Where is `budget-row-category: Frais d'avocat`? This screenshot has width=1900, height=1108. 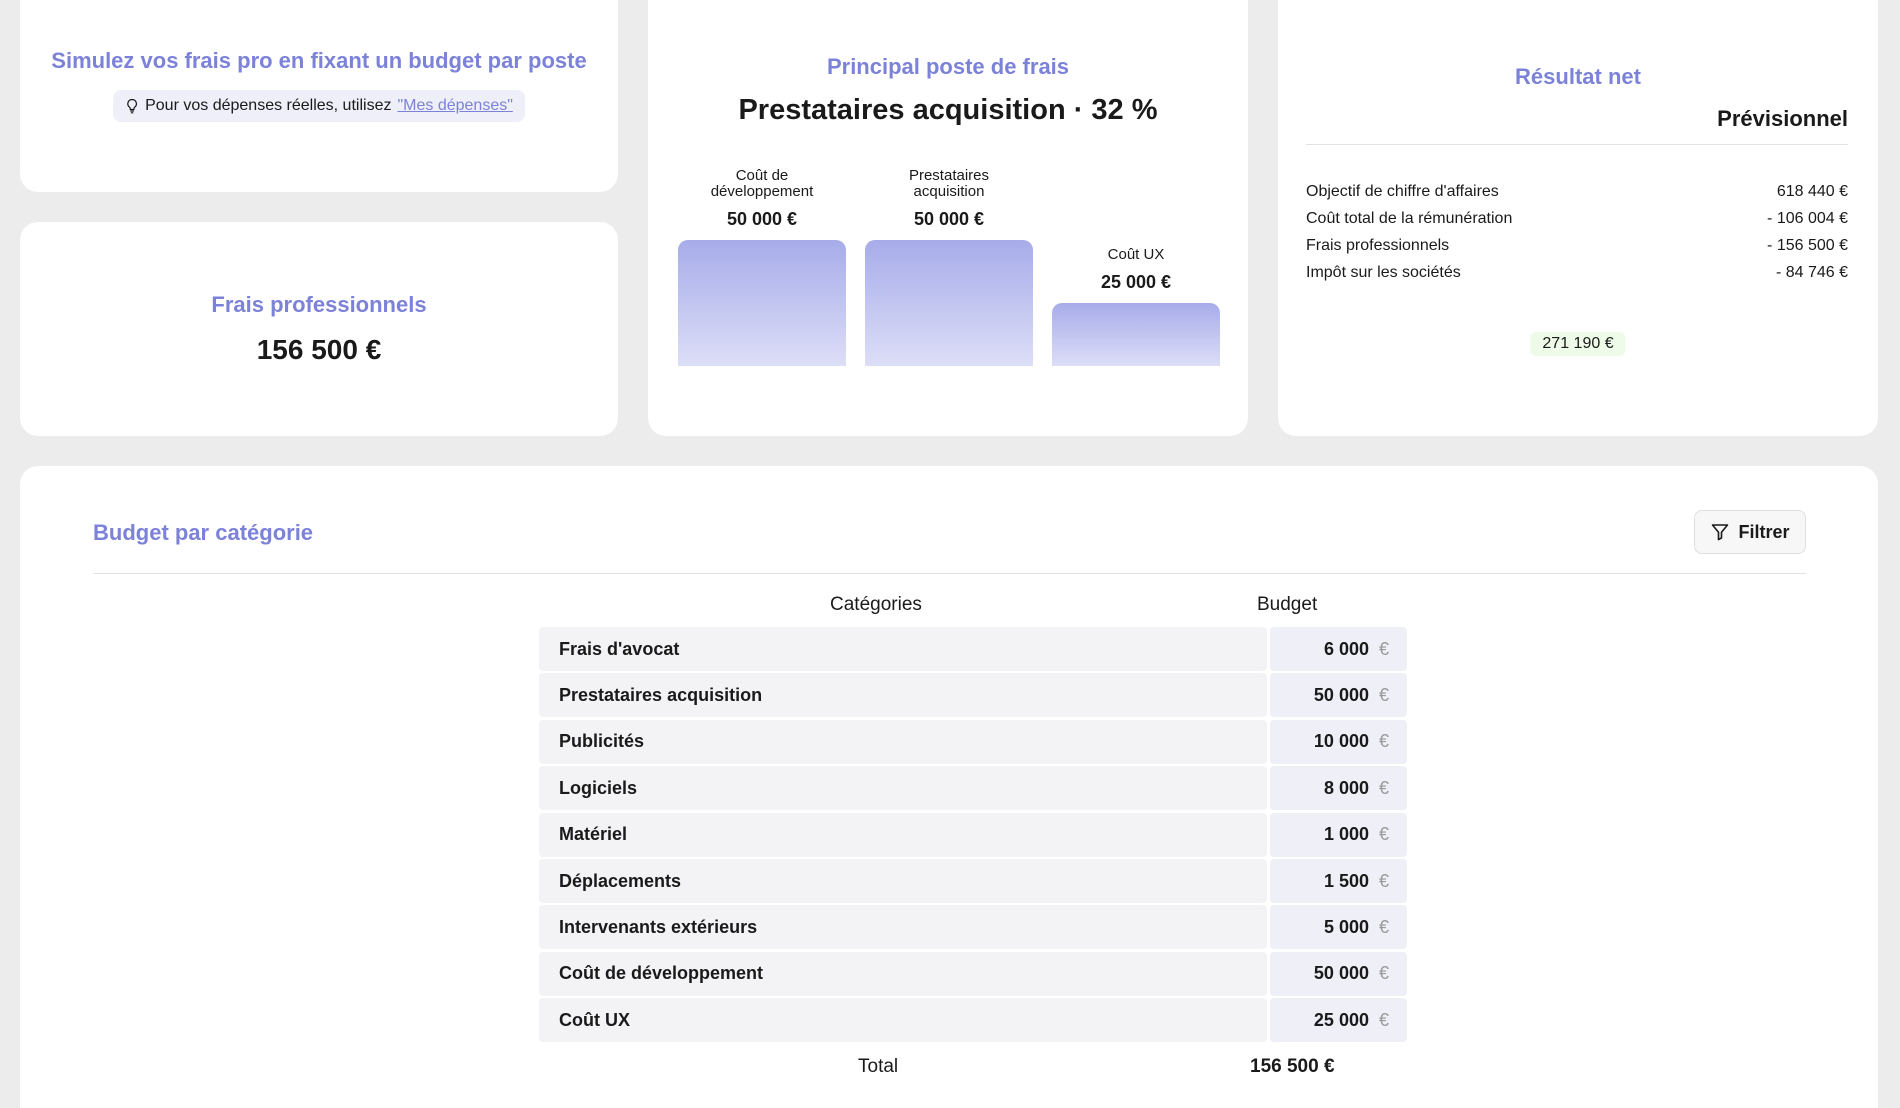 budget-row-category: Frais d'avocat is located at coordinates (903, 649).